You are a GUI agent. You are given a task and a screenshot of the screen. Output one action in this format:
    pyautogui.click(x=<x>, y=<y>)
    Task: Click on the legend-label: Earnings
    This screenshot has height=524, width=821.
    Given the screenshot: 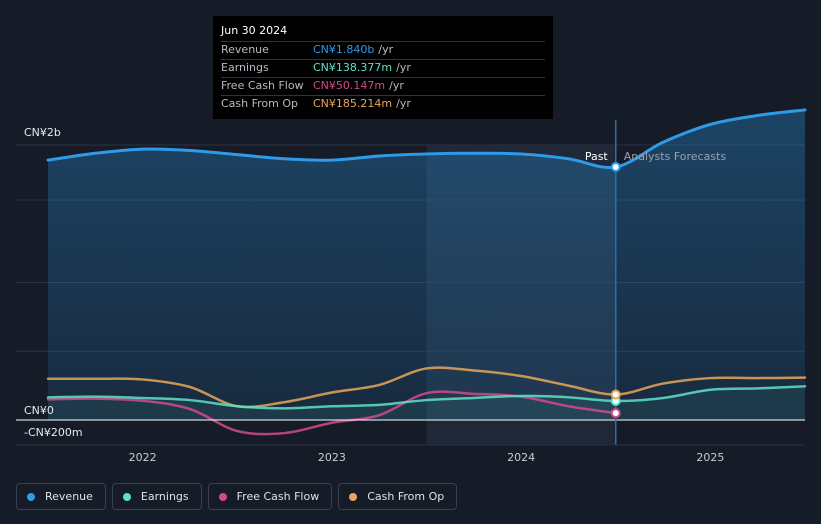 What is the action you would take?
    pyautogui.click(x=164, y=496)
    